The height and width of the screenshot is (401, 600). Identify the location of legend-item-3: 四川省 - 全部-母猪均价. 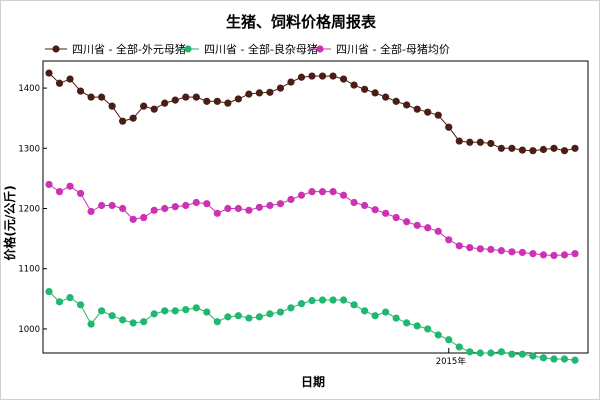
(379, 49).